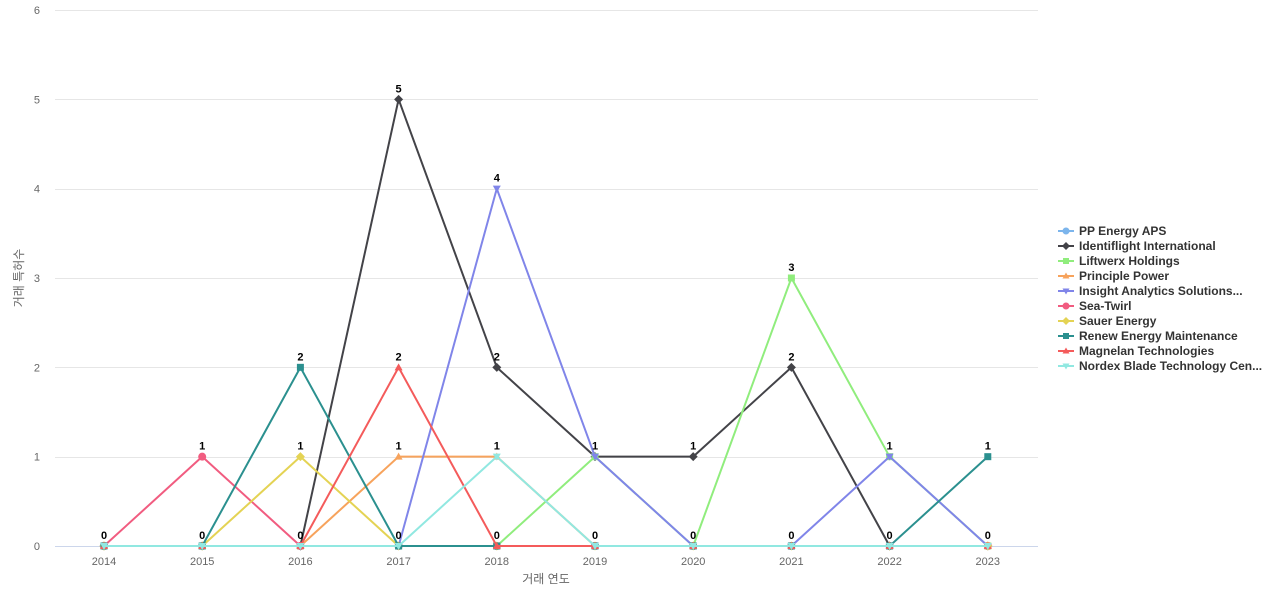 Image resolution: width=1280 pixels, height=600 pixels. Describe the element at coordinates (595, 562) in the screenshot. I see `x-tick-label: 2019` at that location.